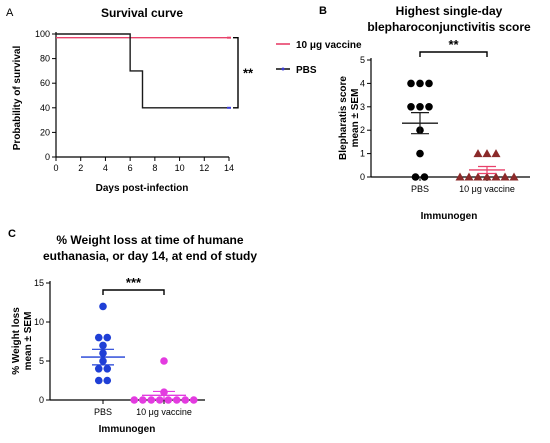  I want to click on panel-b-y-tick-label: 4, so click(362, 83).